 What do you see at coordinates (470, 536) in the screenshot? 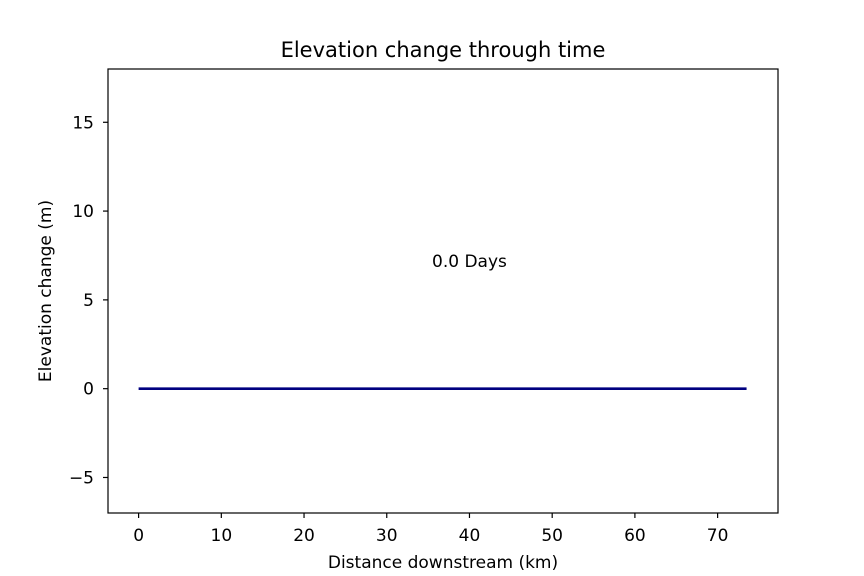
I see `x-tick-label: 40` at bounding box center [470, 536].